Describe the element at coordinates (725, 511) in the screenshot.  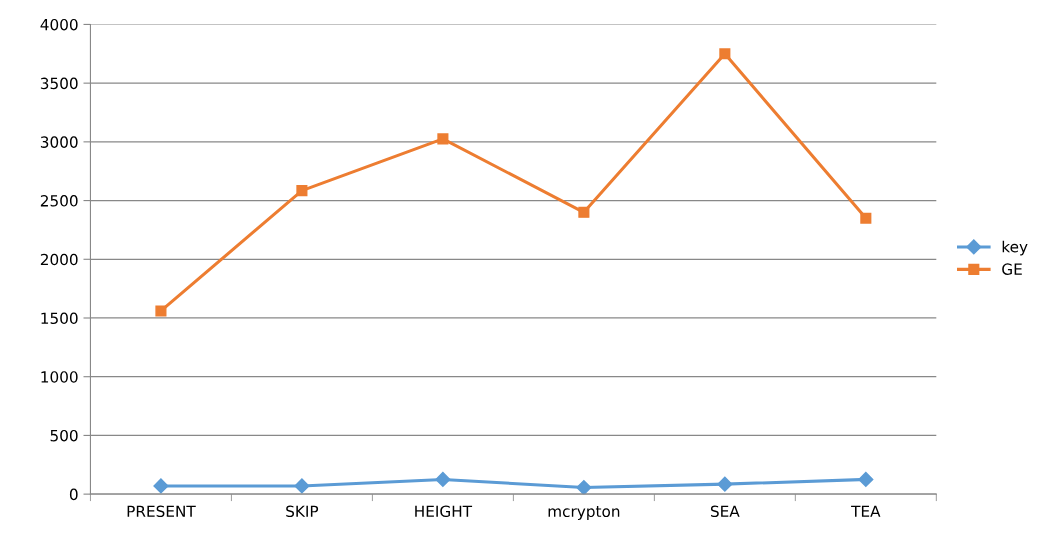
I see `x-tick-label: SEA` at that location.